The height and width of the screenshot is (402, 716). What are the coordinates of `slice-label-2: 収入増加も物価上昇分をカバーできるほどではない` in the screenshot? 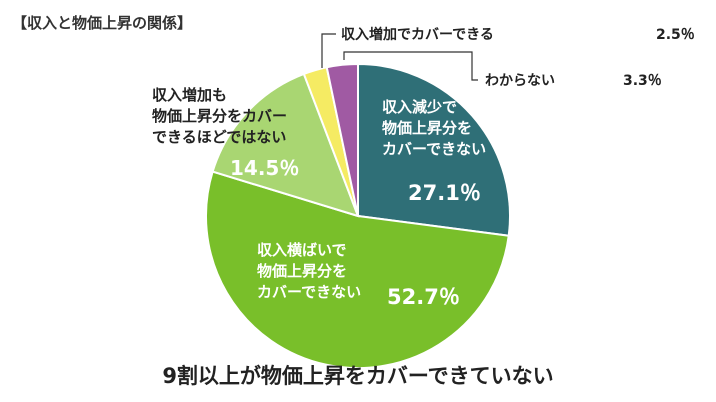 It's located at (219, 116).